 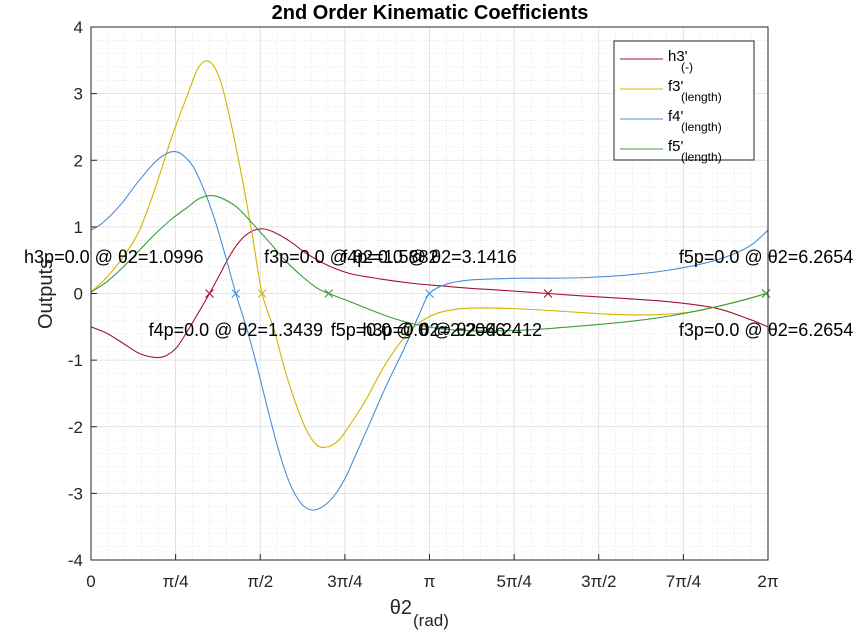 I want to click on legend-item-f3: f3'(length), so click(x=671, y=91).